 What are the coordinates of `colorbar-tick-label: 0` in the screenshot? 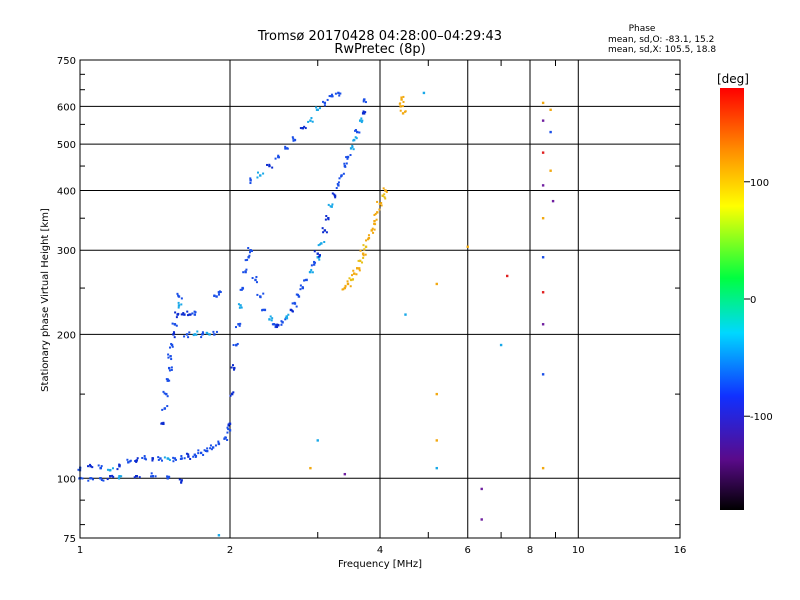 It's located at (753, 300).